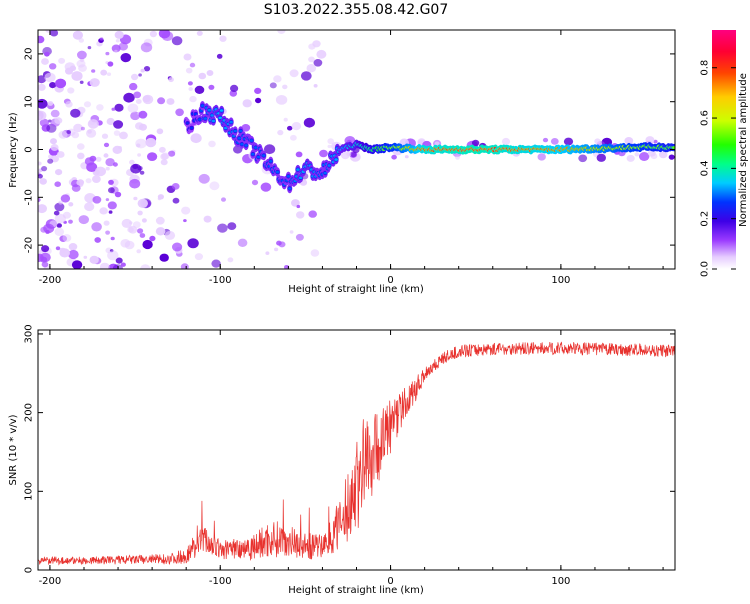 The height and width of the screenshot is (604, 750). Describe the element at coordinates (704, 219) in the screenshot. I see `colorbar-tick-label: 0.2` at that location.